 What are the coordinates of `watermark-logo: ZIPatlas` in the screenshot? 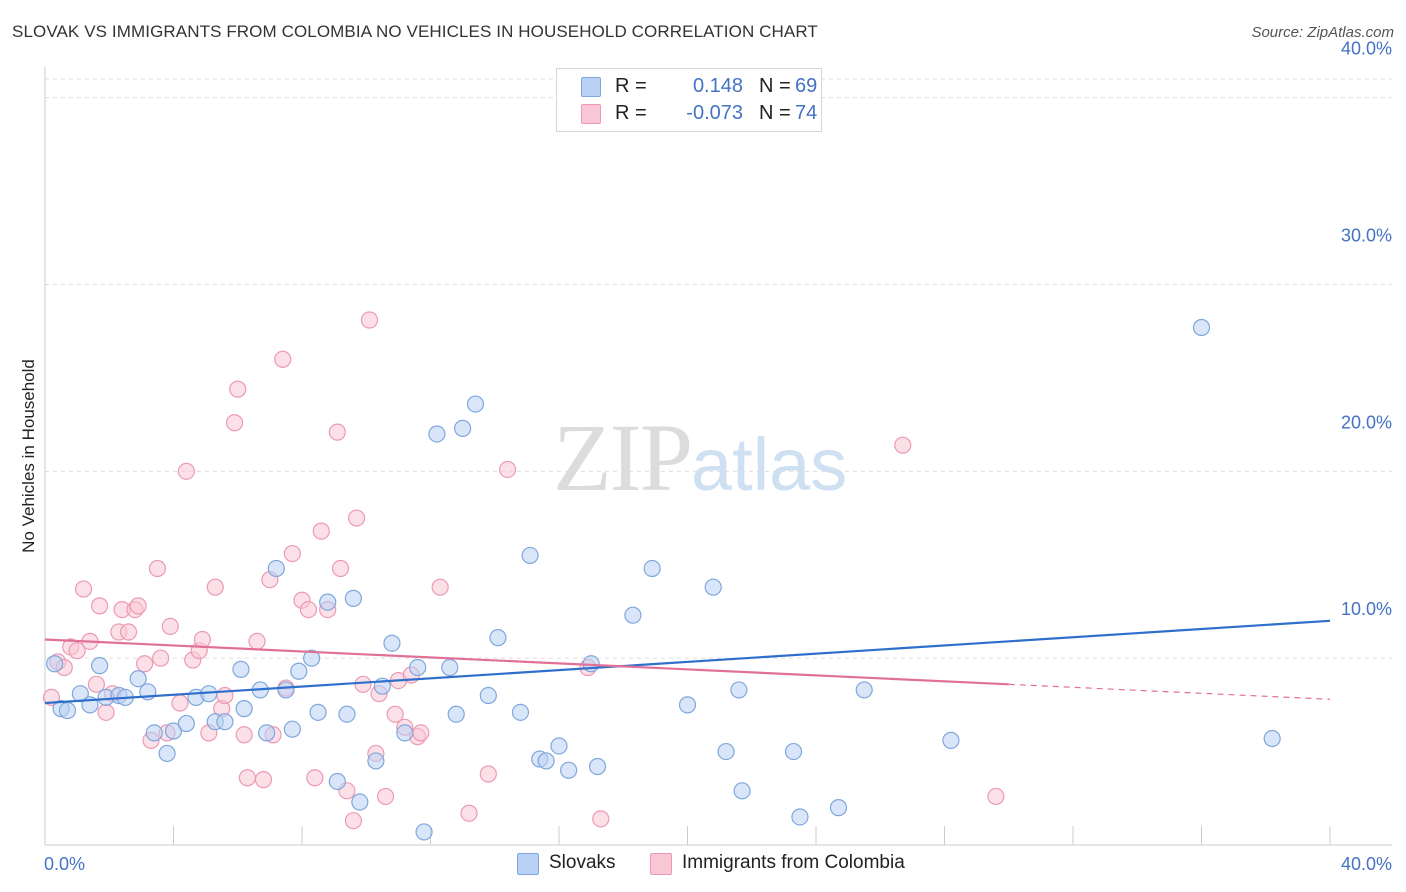 It's located at (700, 457).